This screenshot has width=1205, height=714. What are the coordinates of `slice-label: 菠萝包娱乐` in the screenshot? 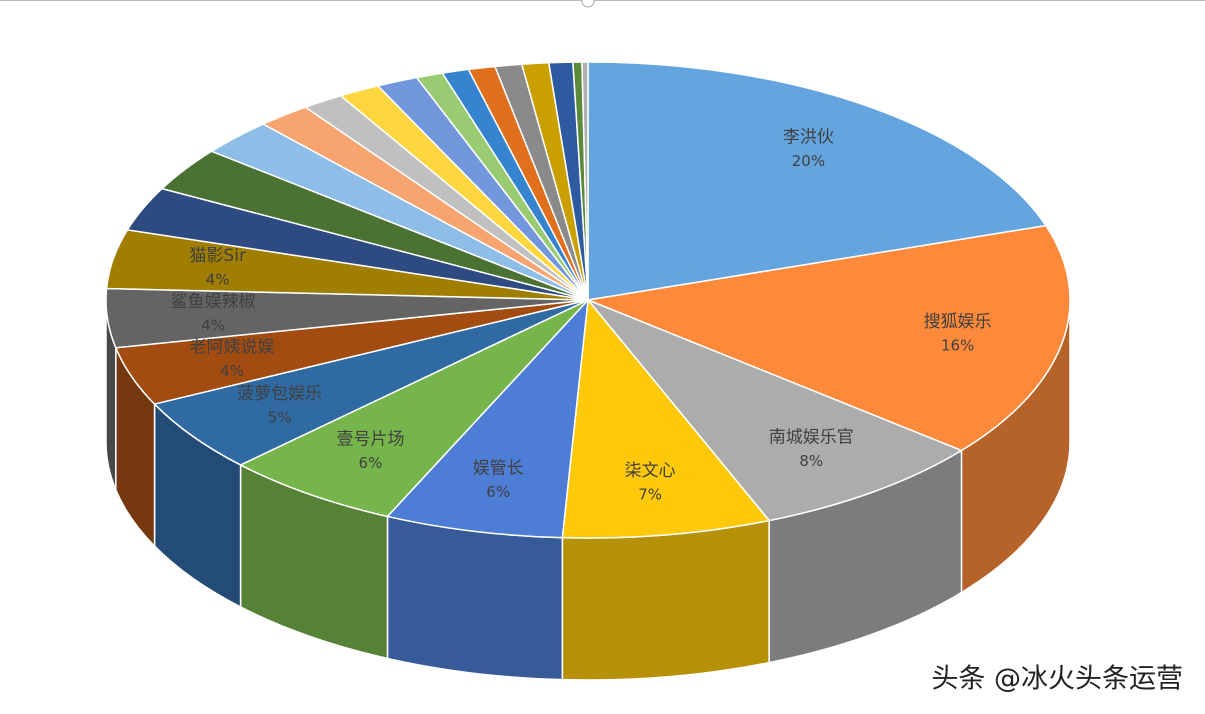 It's located at (279, 394).